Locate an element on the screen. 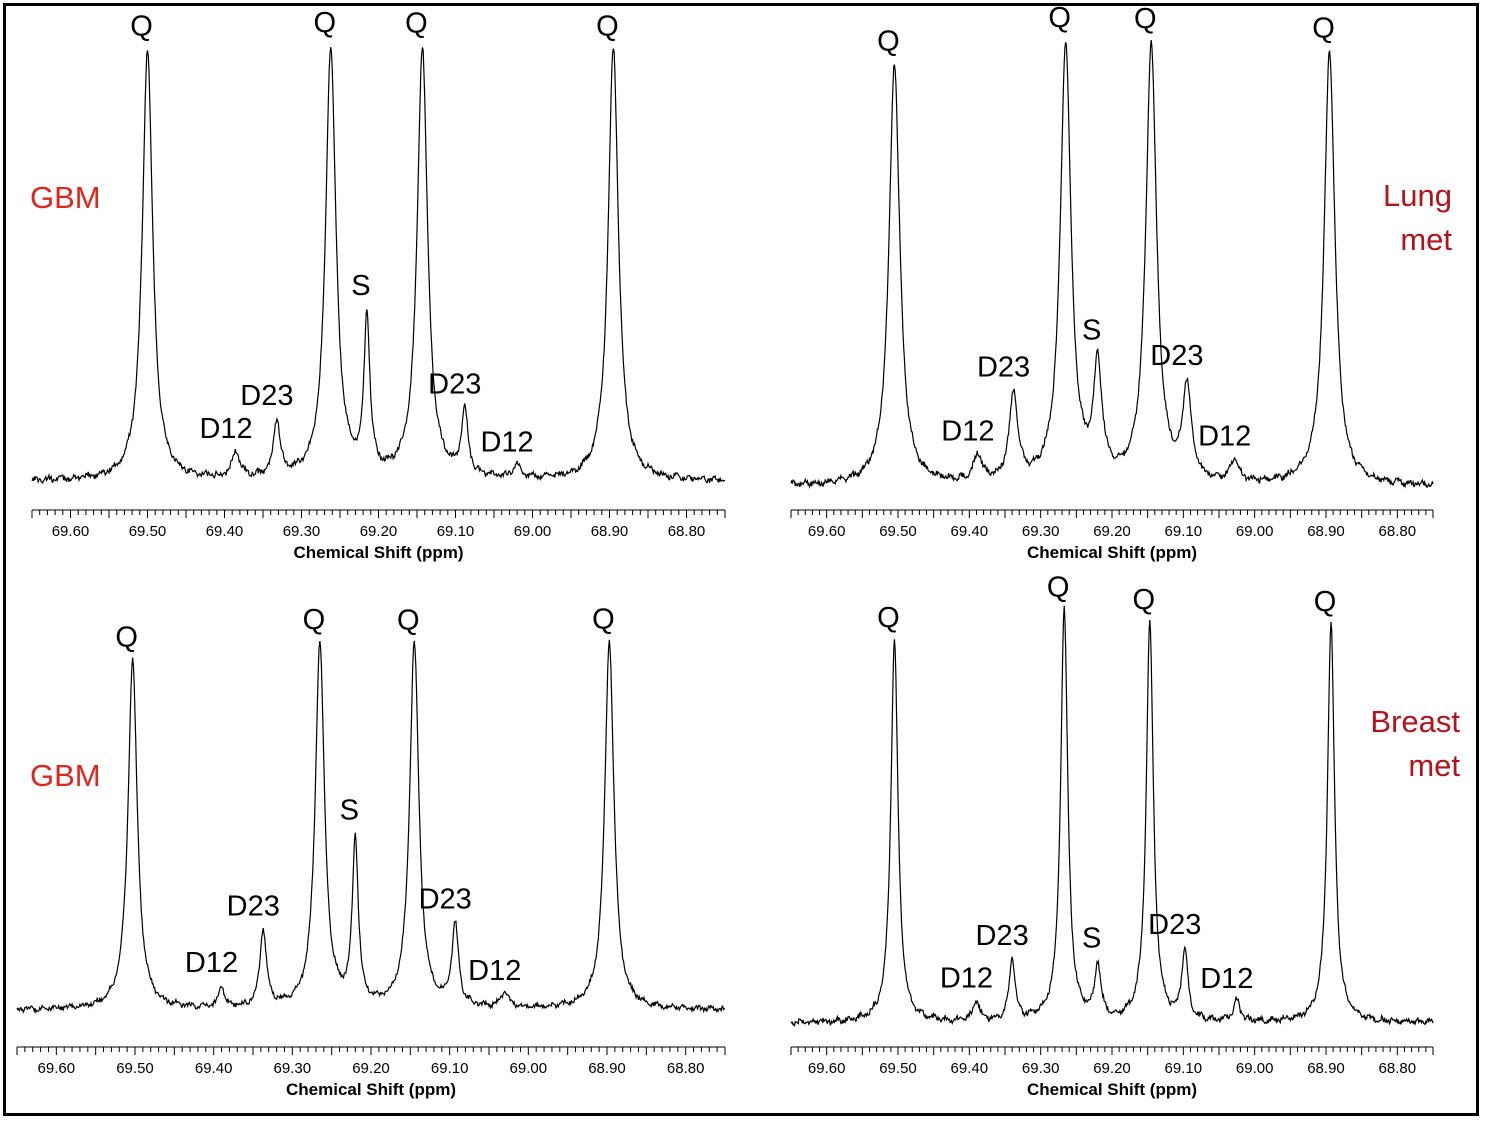 The height and width of the screenshot is (1123, 1505). sample-label-line: Breast is located at coordinates (1415, 721).